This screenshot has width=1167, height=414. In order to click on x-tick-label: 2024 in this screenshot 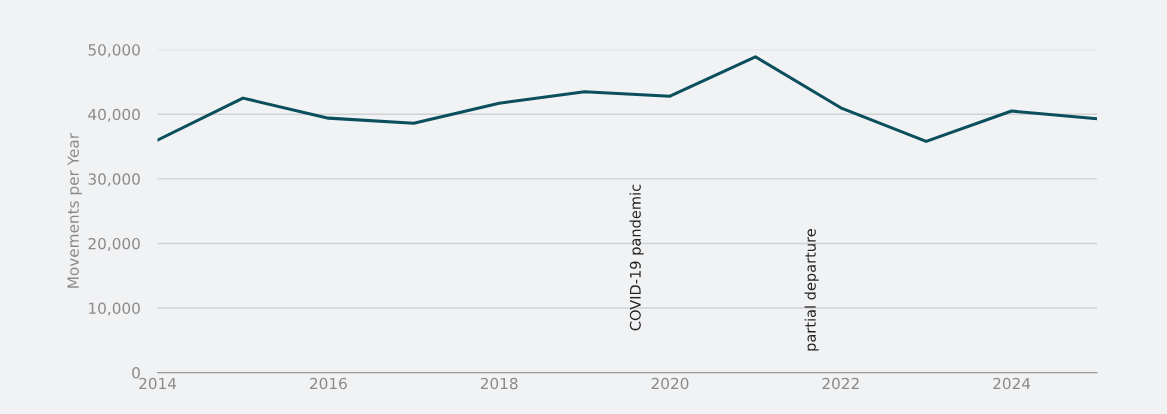, I will do `click(1012, 383)`.